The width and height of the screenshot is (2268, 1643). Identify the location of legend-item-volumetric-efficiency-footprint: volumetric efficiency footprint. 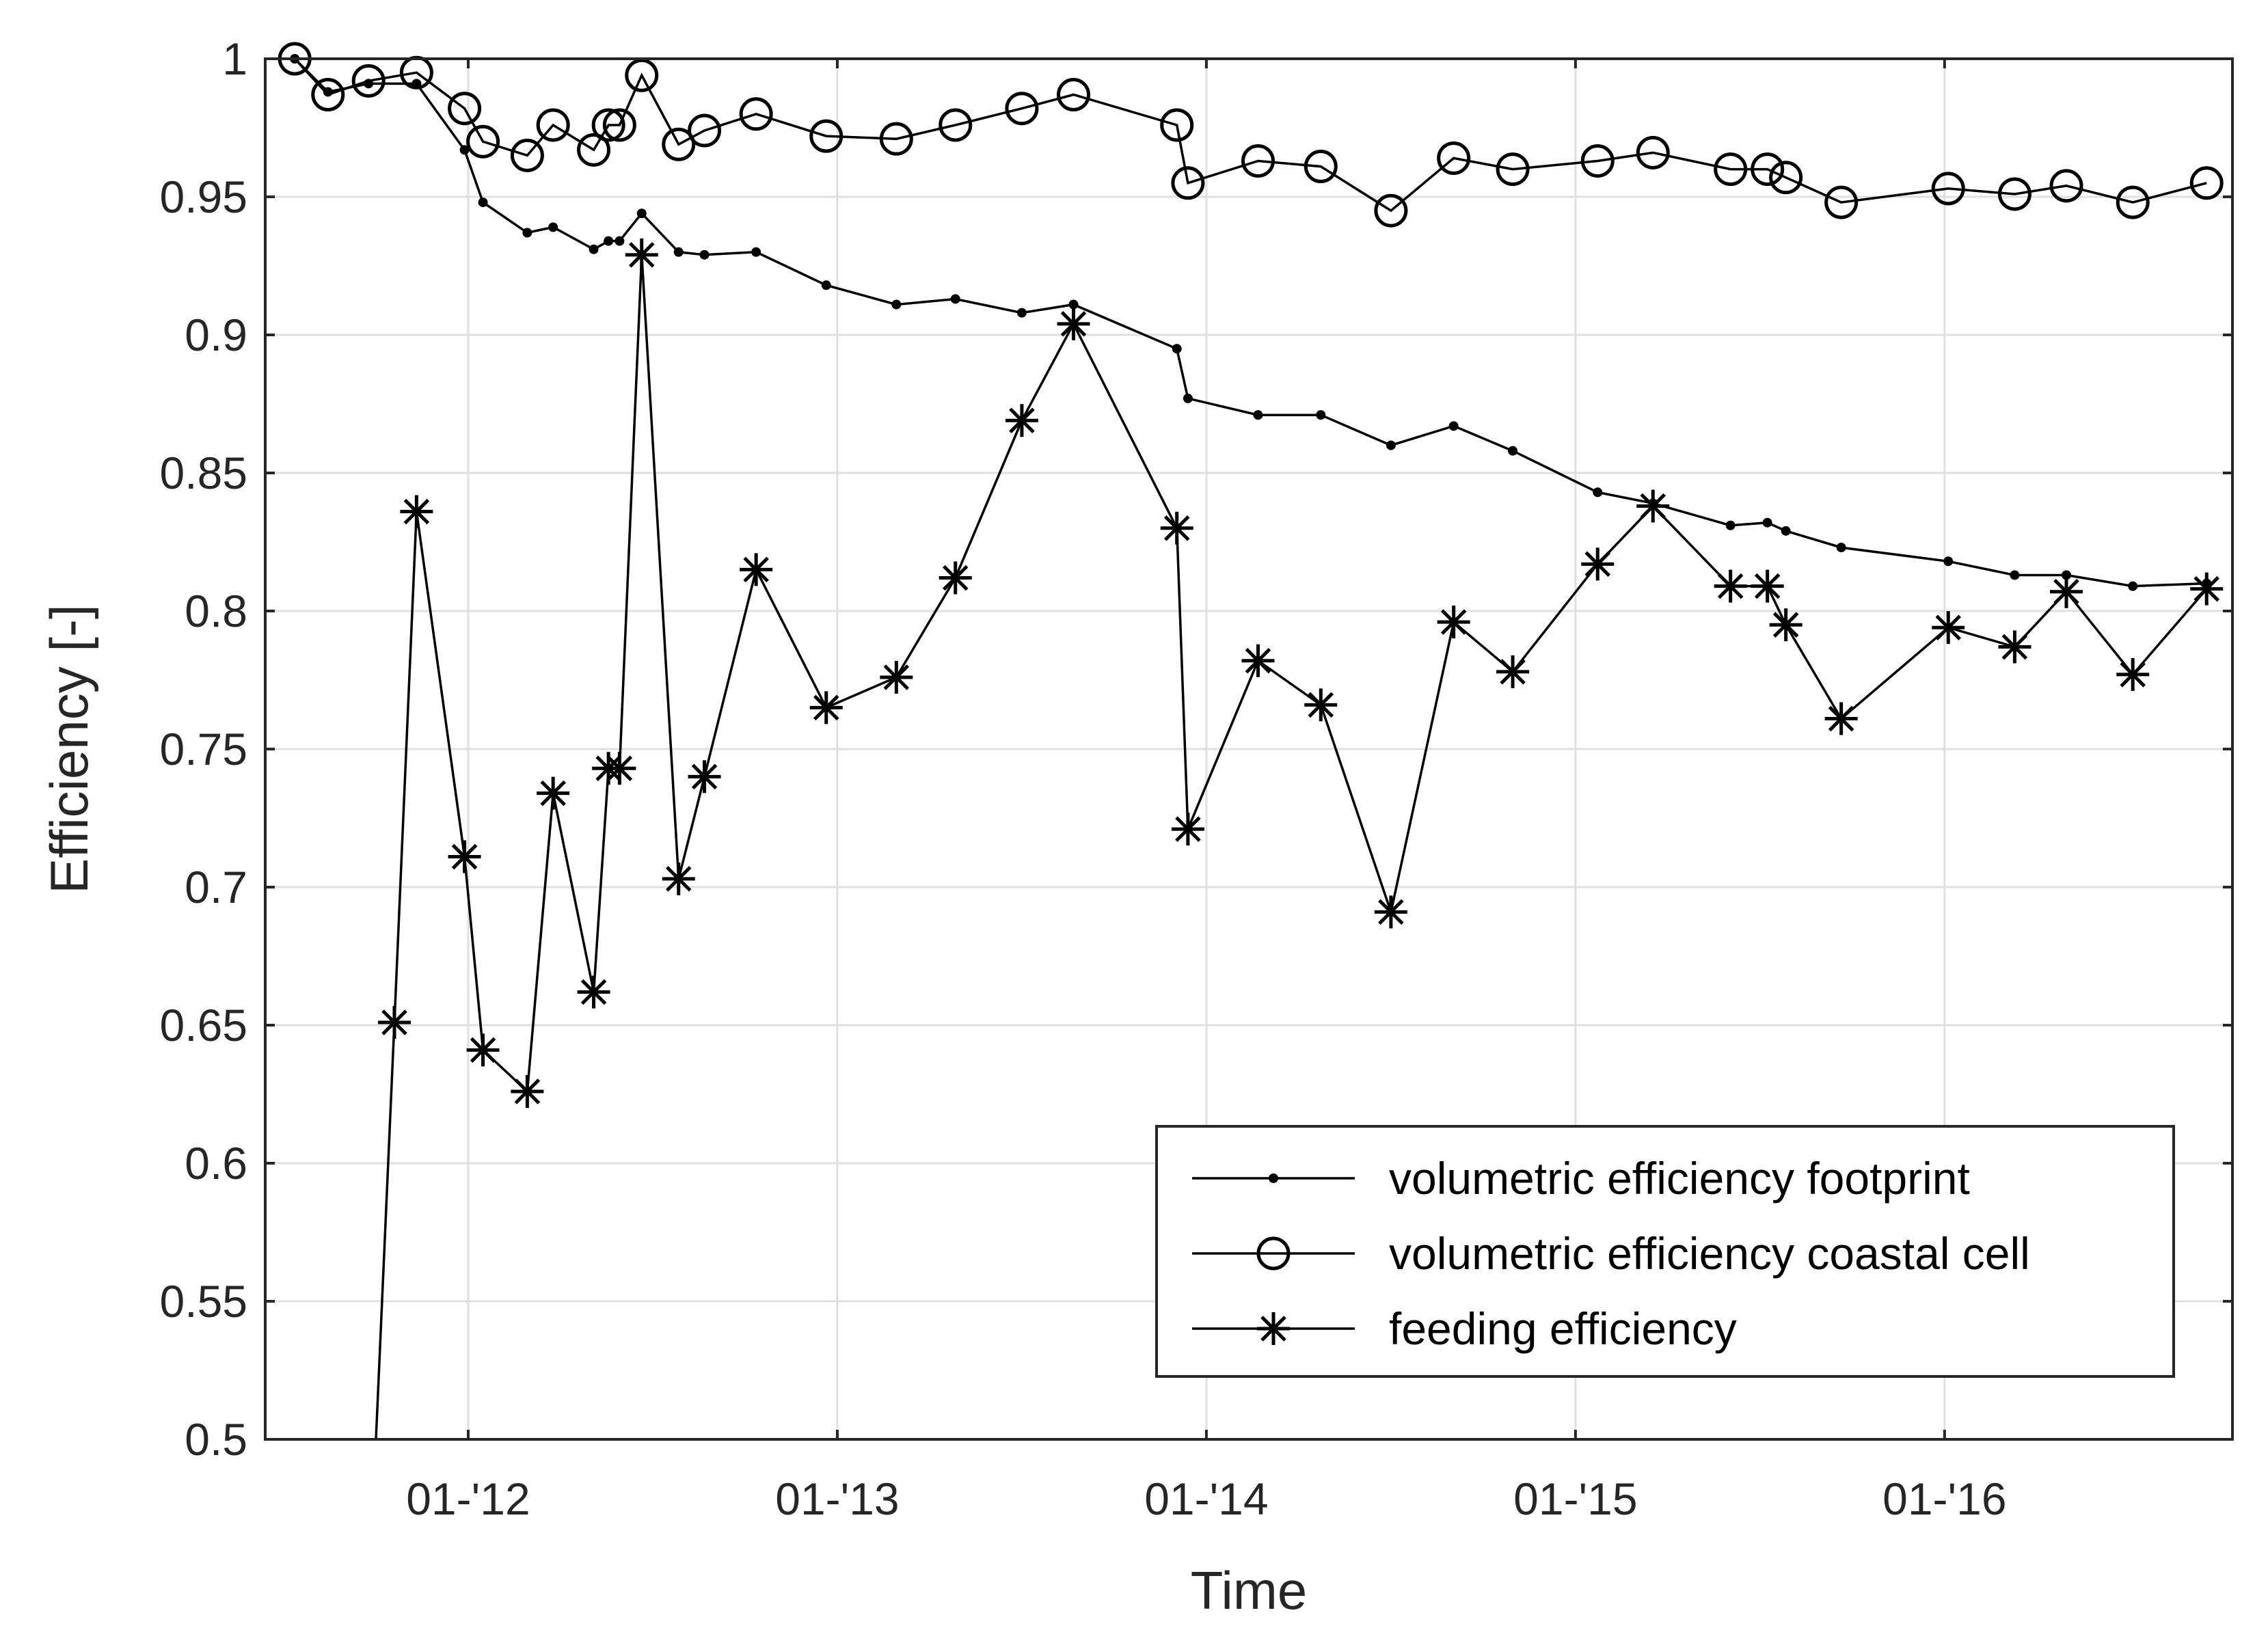
(1581, 1178).